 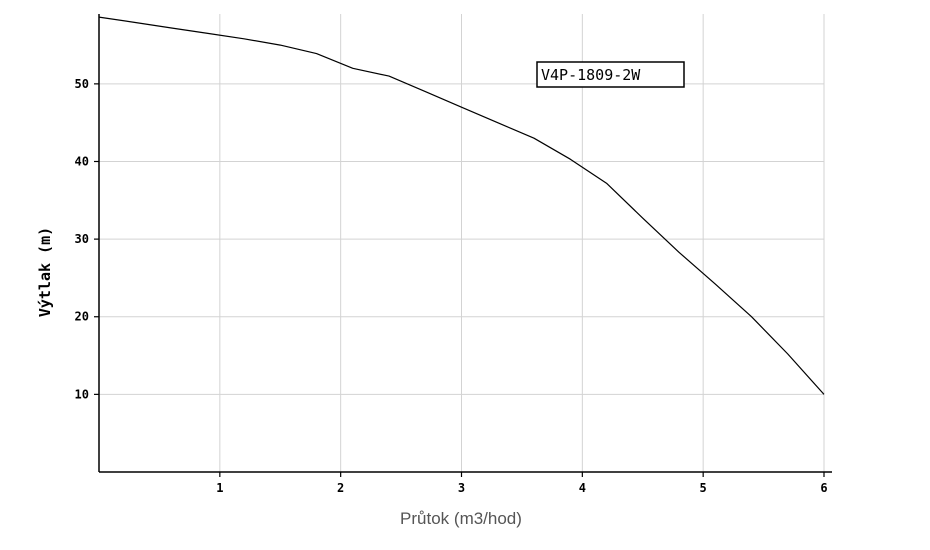 I want to click on x-tick-label: 6, so click(x=823, y=488).